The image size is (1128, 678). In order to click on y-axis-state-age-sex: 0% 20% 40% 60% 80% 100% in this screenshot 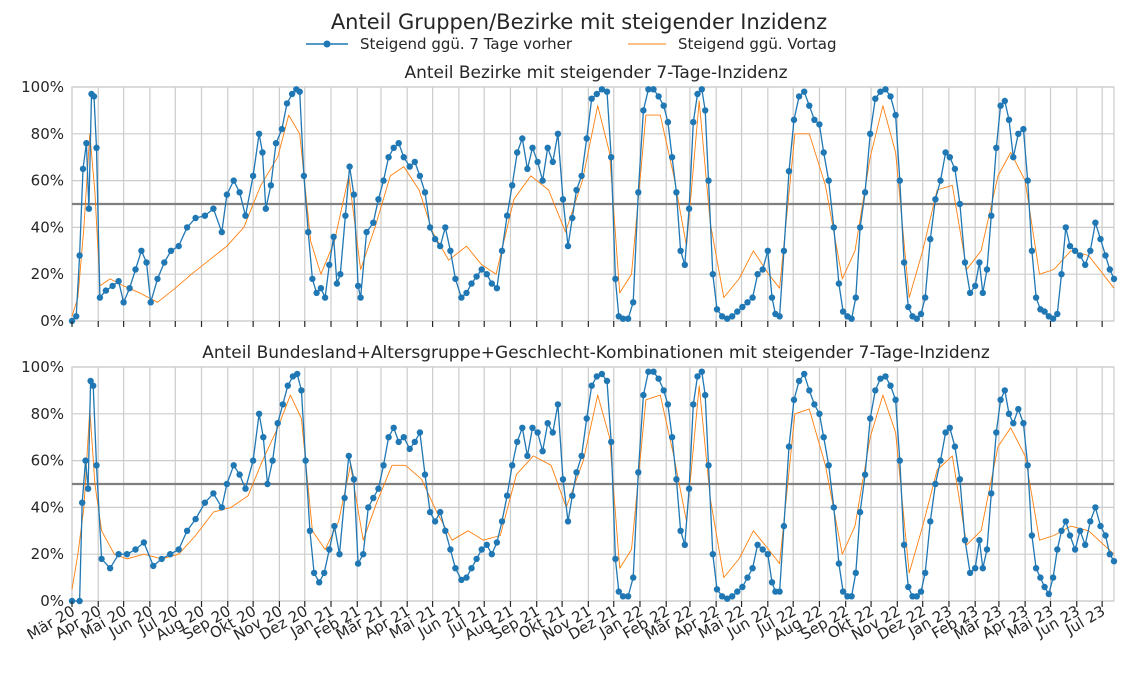, I will do `click(42, 484)`.